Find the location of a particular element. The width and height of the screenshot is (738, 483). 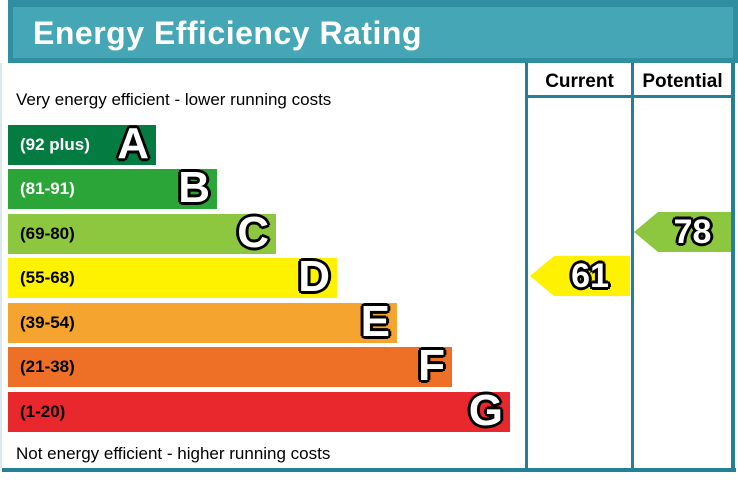

potential-column-right-border is located at coordinates (733, 267).